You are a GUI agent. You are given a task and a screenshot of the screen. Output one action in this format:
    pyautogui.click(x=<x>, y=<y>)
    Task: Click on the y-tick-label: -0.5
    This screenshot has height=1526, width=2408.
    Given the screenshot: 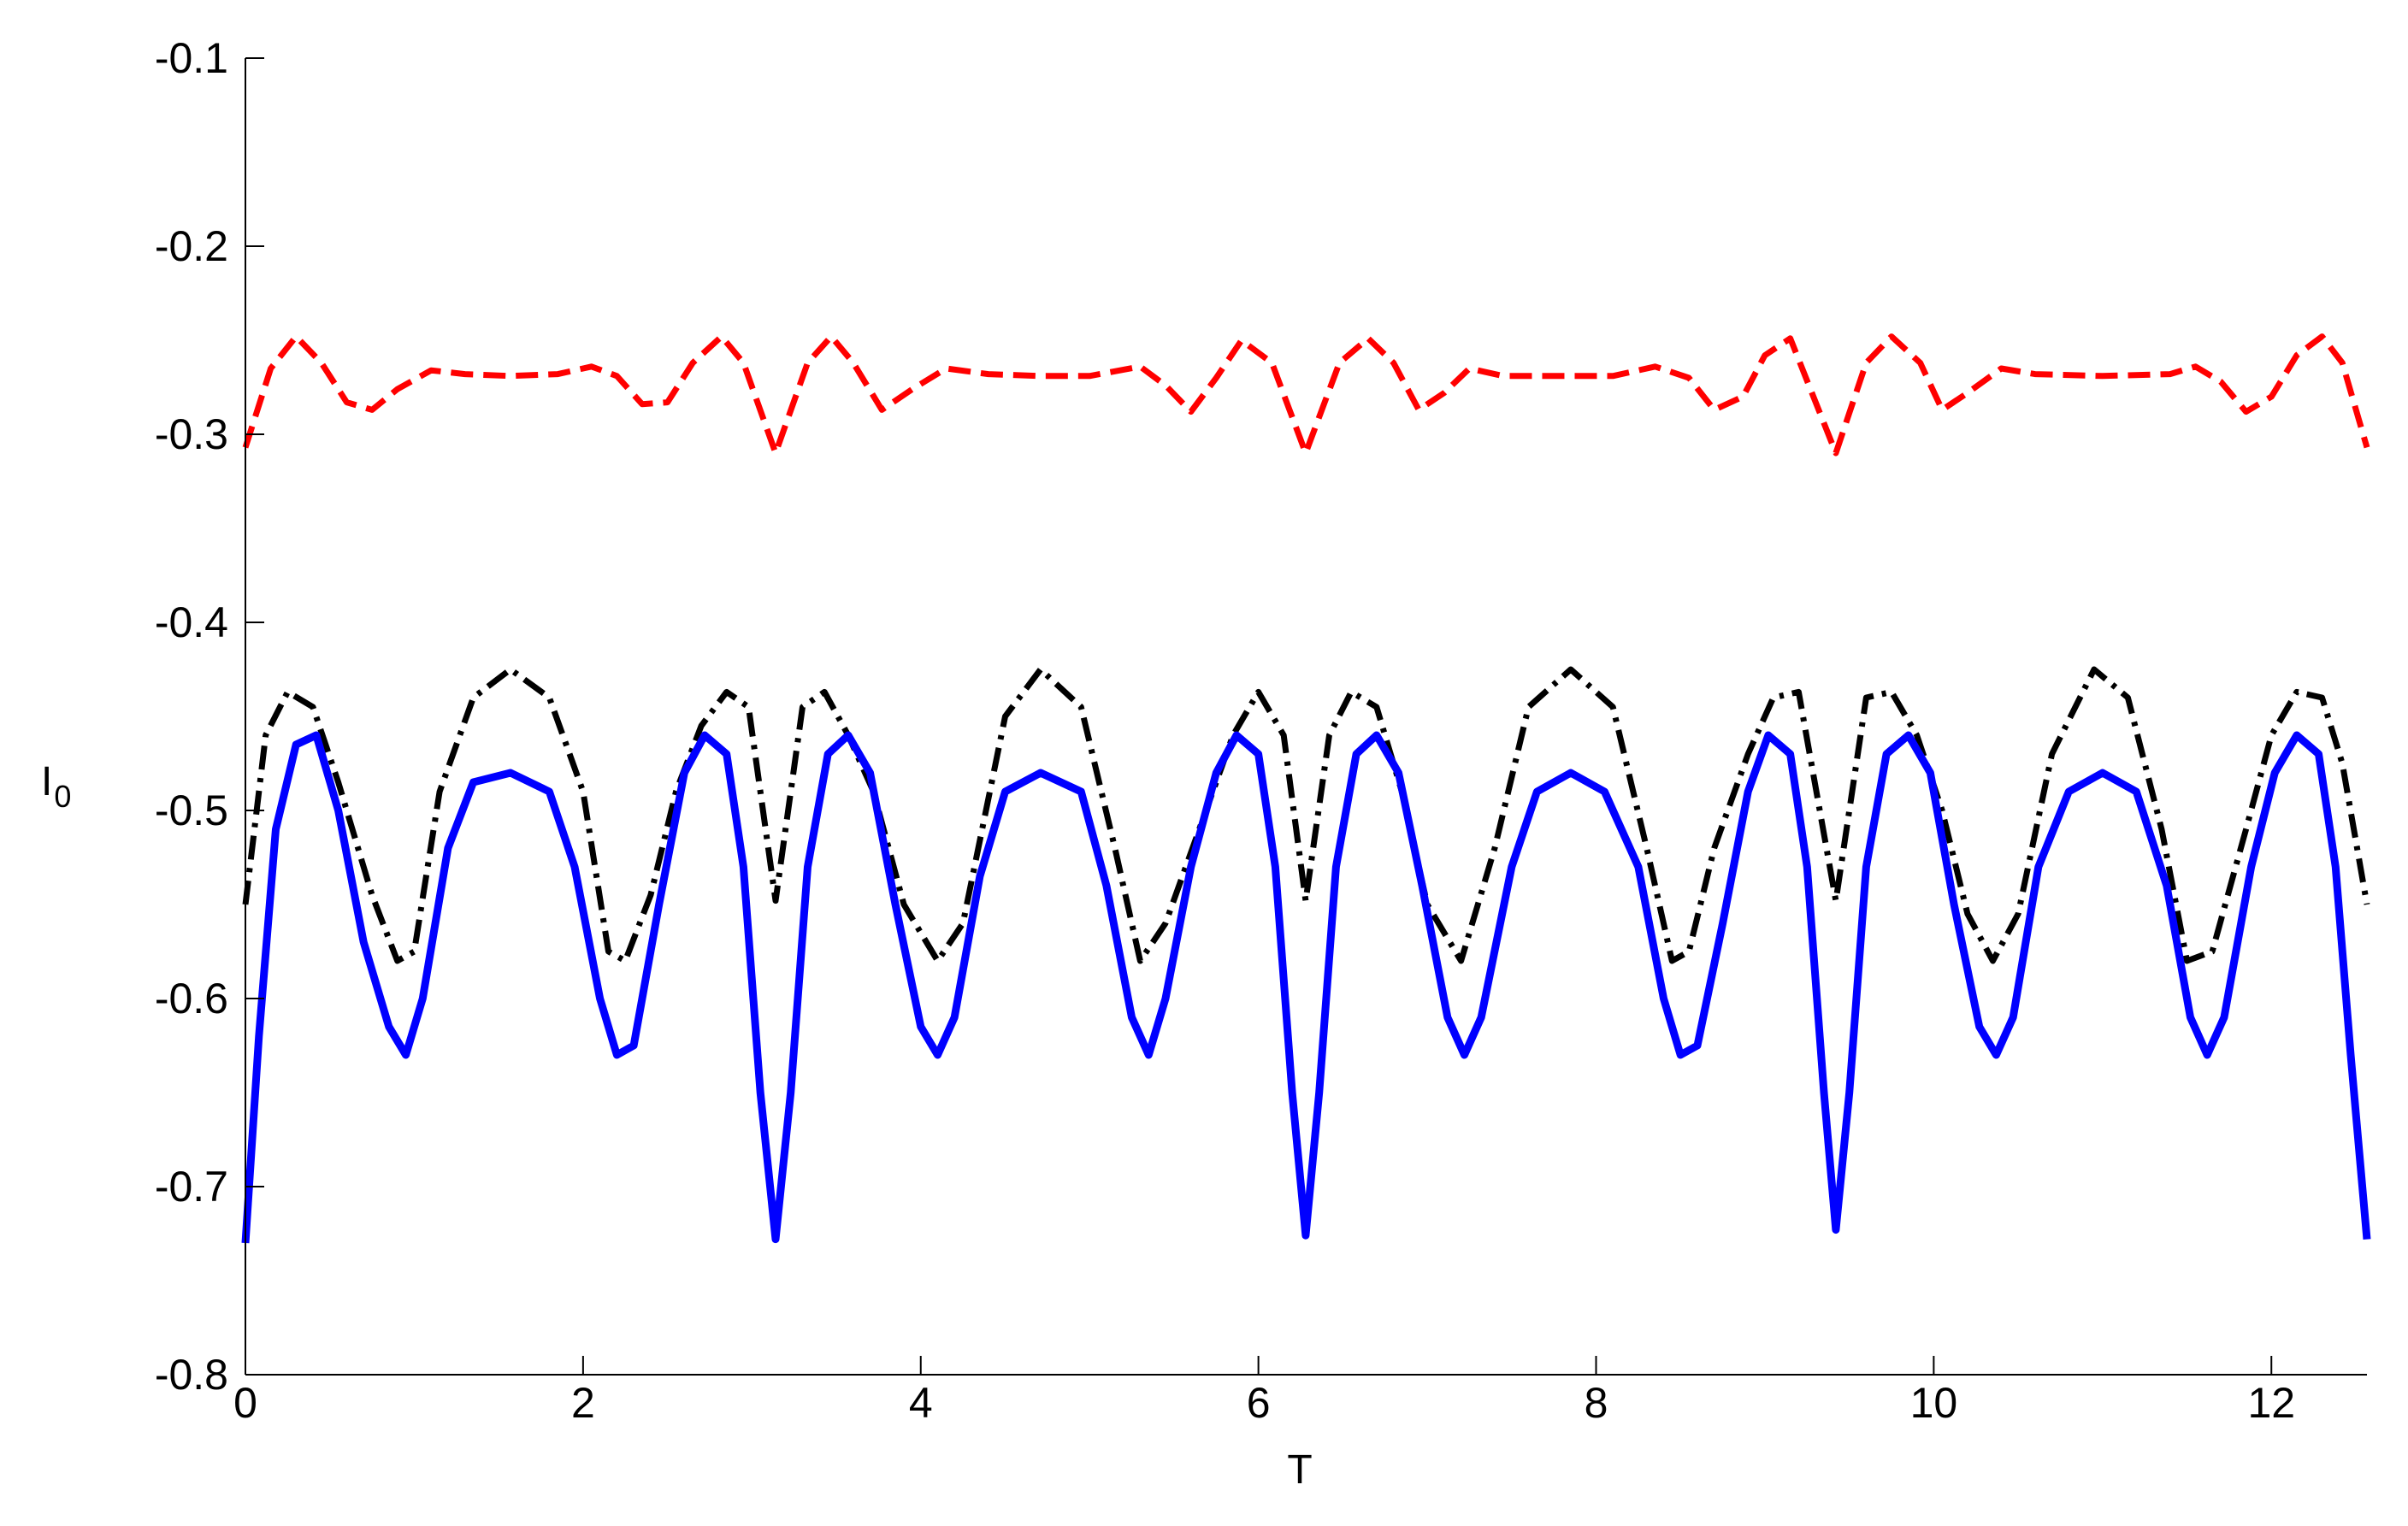 What is the action you would take?
    pyautogui.click(x=191, y=810)
    